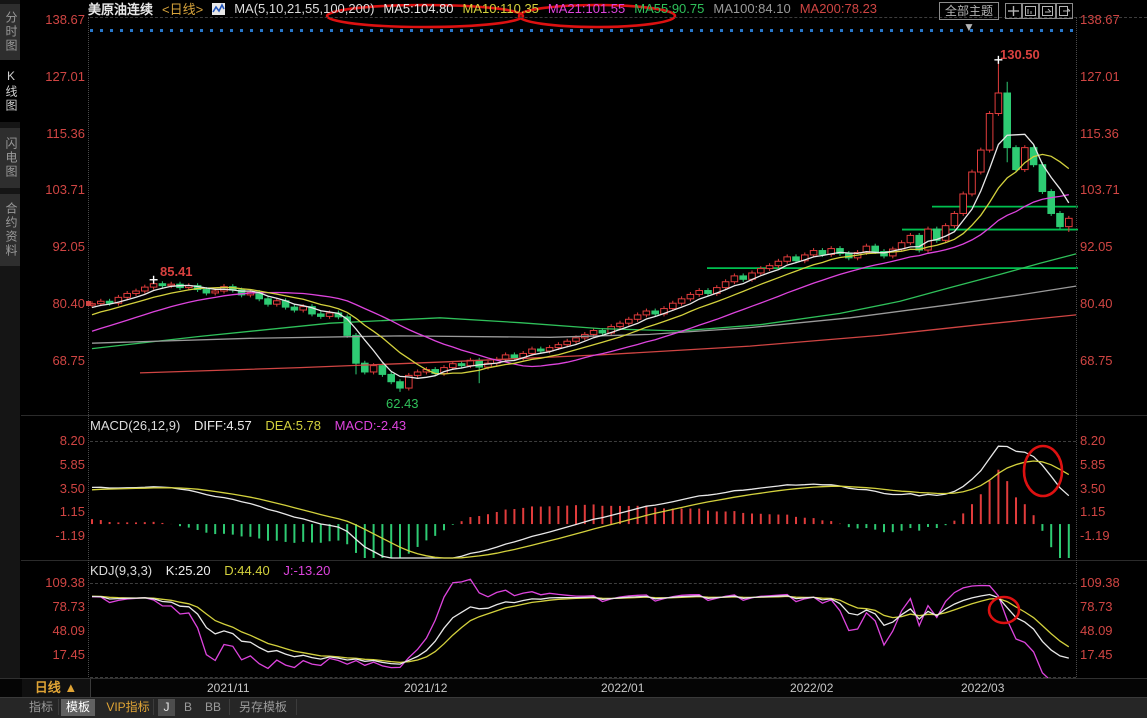 Image resolution: width=1147 pixels, height=718 pixels. Describe the element at coordinates (10, 32) in the screenshot. I see `sidebar-item-time-chart: 分时图` at that location.